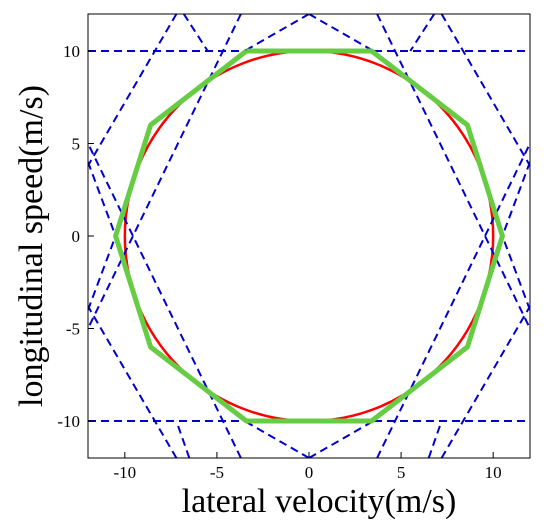 The width and height of the screenshot is (550, 530). What do you see at coordinates (309, 472) in the screenshot?
I see `x-tick-label: 0` at bounding box center [309, 472].